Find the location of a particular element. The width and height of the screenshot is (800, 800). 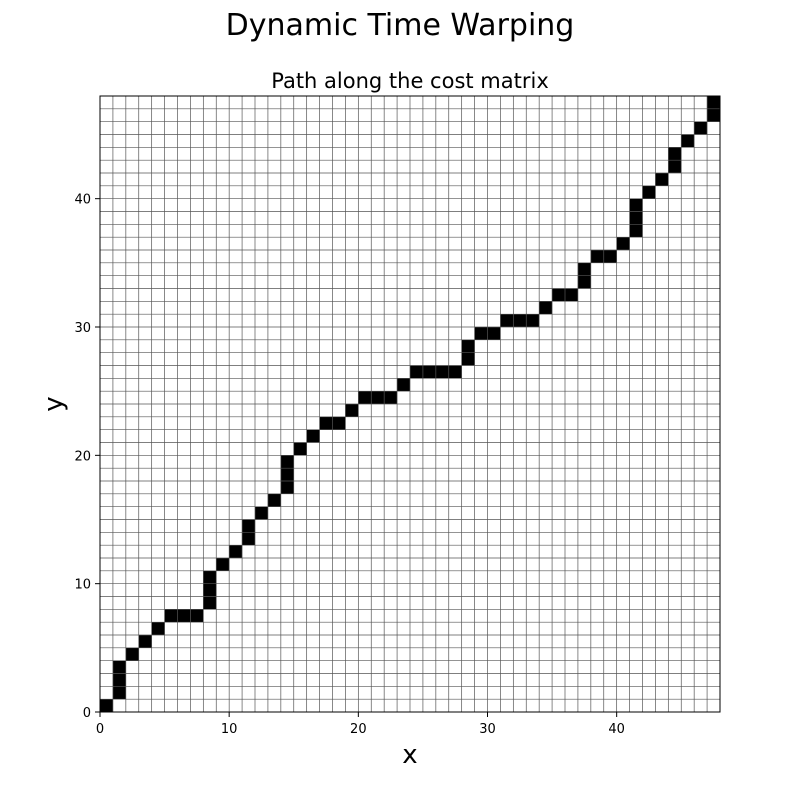

x-tick-label: 20 is located at coordinates (358, 729).